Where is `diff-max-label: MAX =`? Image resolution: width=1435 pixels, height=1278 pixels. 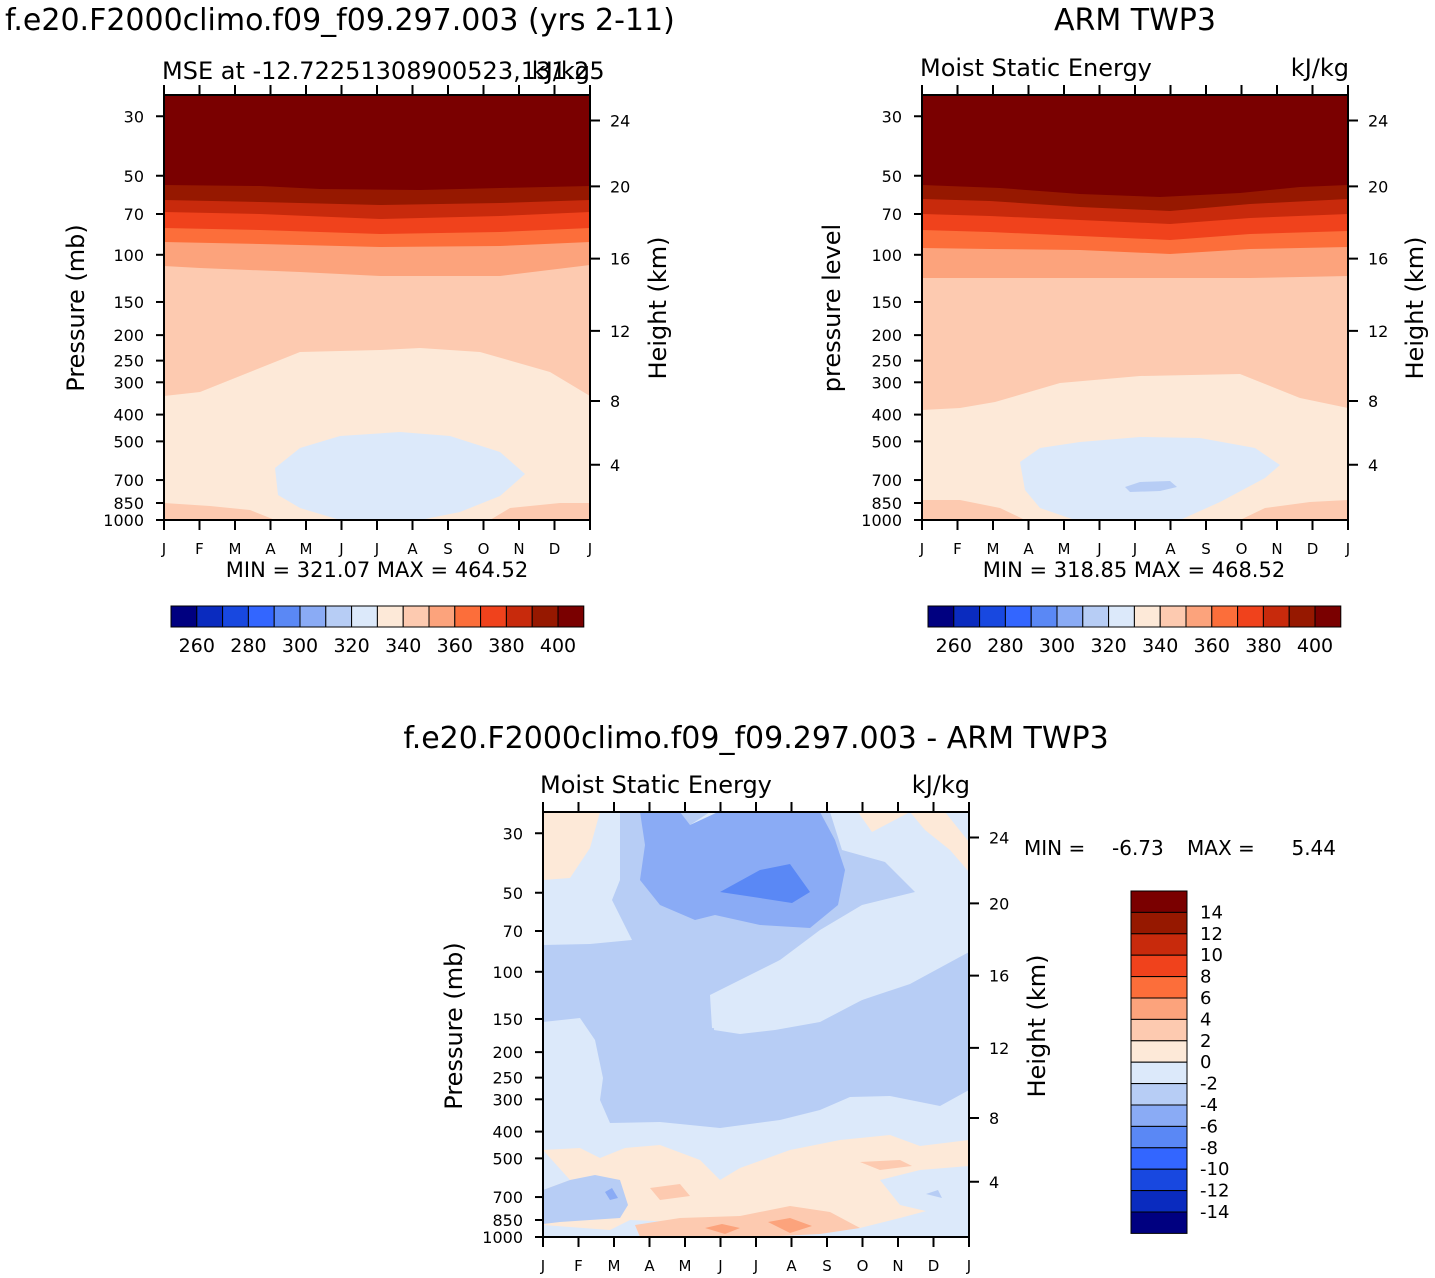 diff-max-label: MAX = is located at coordinates (1221, 848).